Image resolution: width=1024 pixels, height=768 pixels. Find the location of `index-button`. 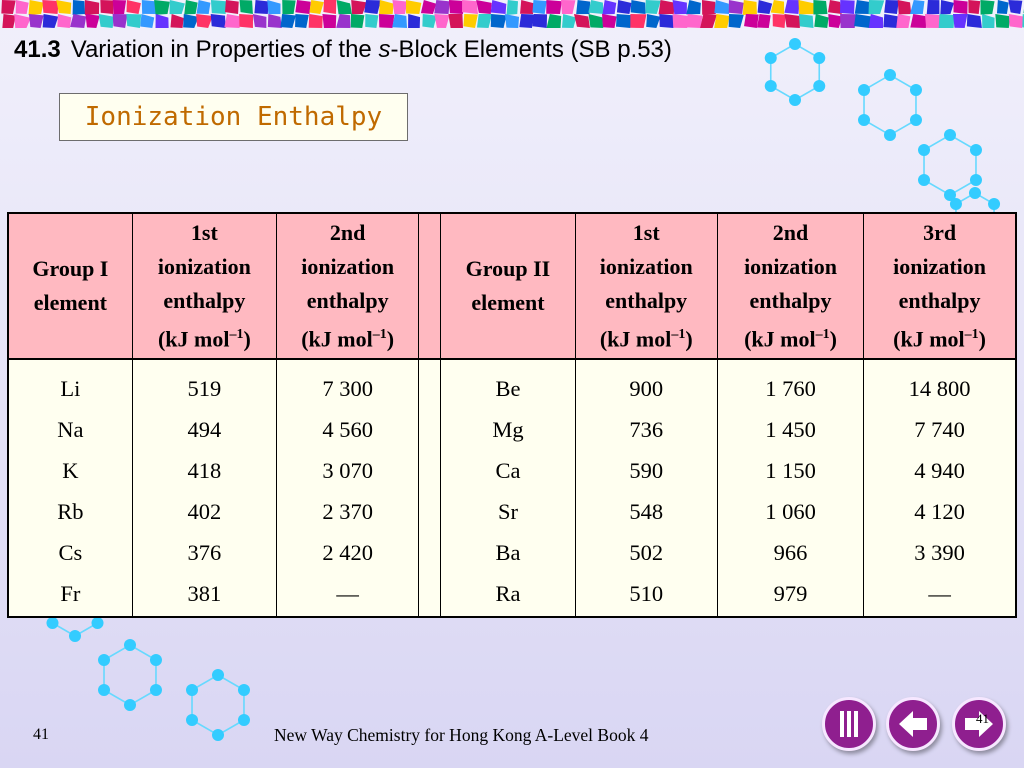

index-button is located at coordinates (849, 724).